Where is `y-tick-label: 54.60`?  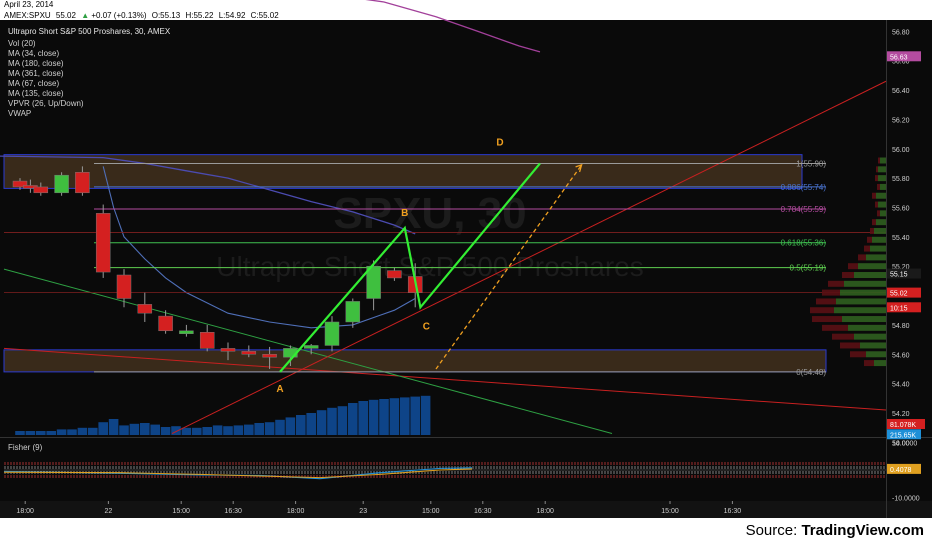 y-tick-label: 54.60 is located at coordinates (901, 355).